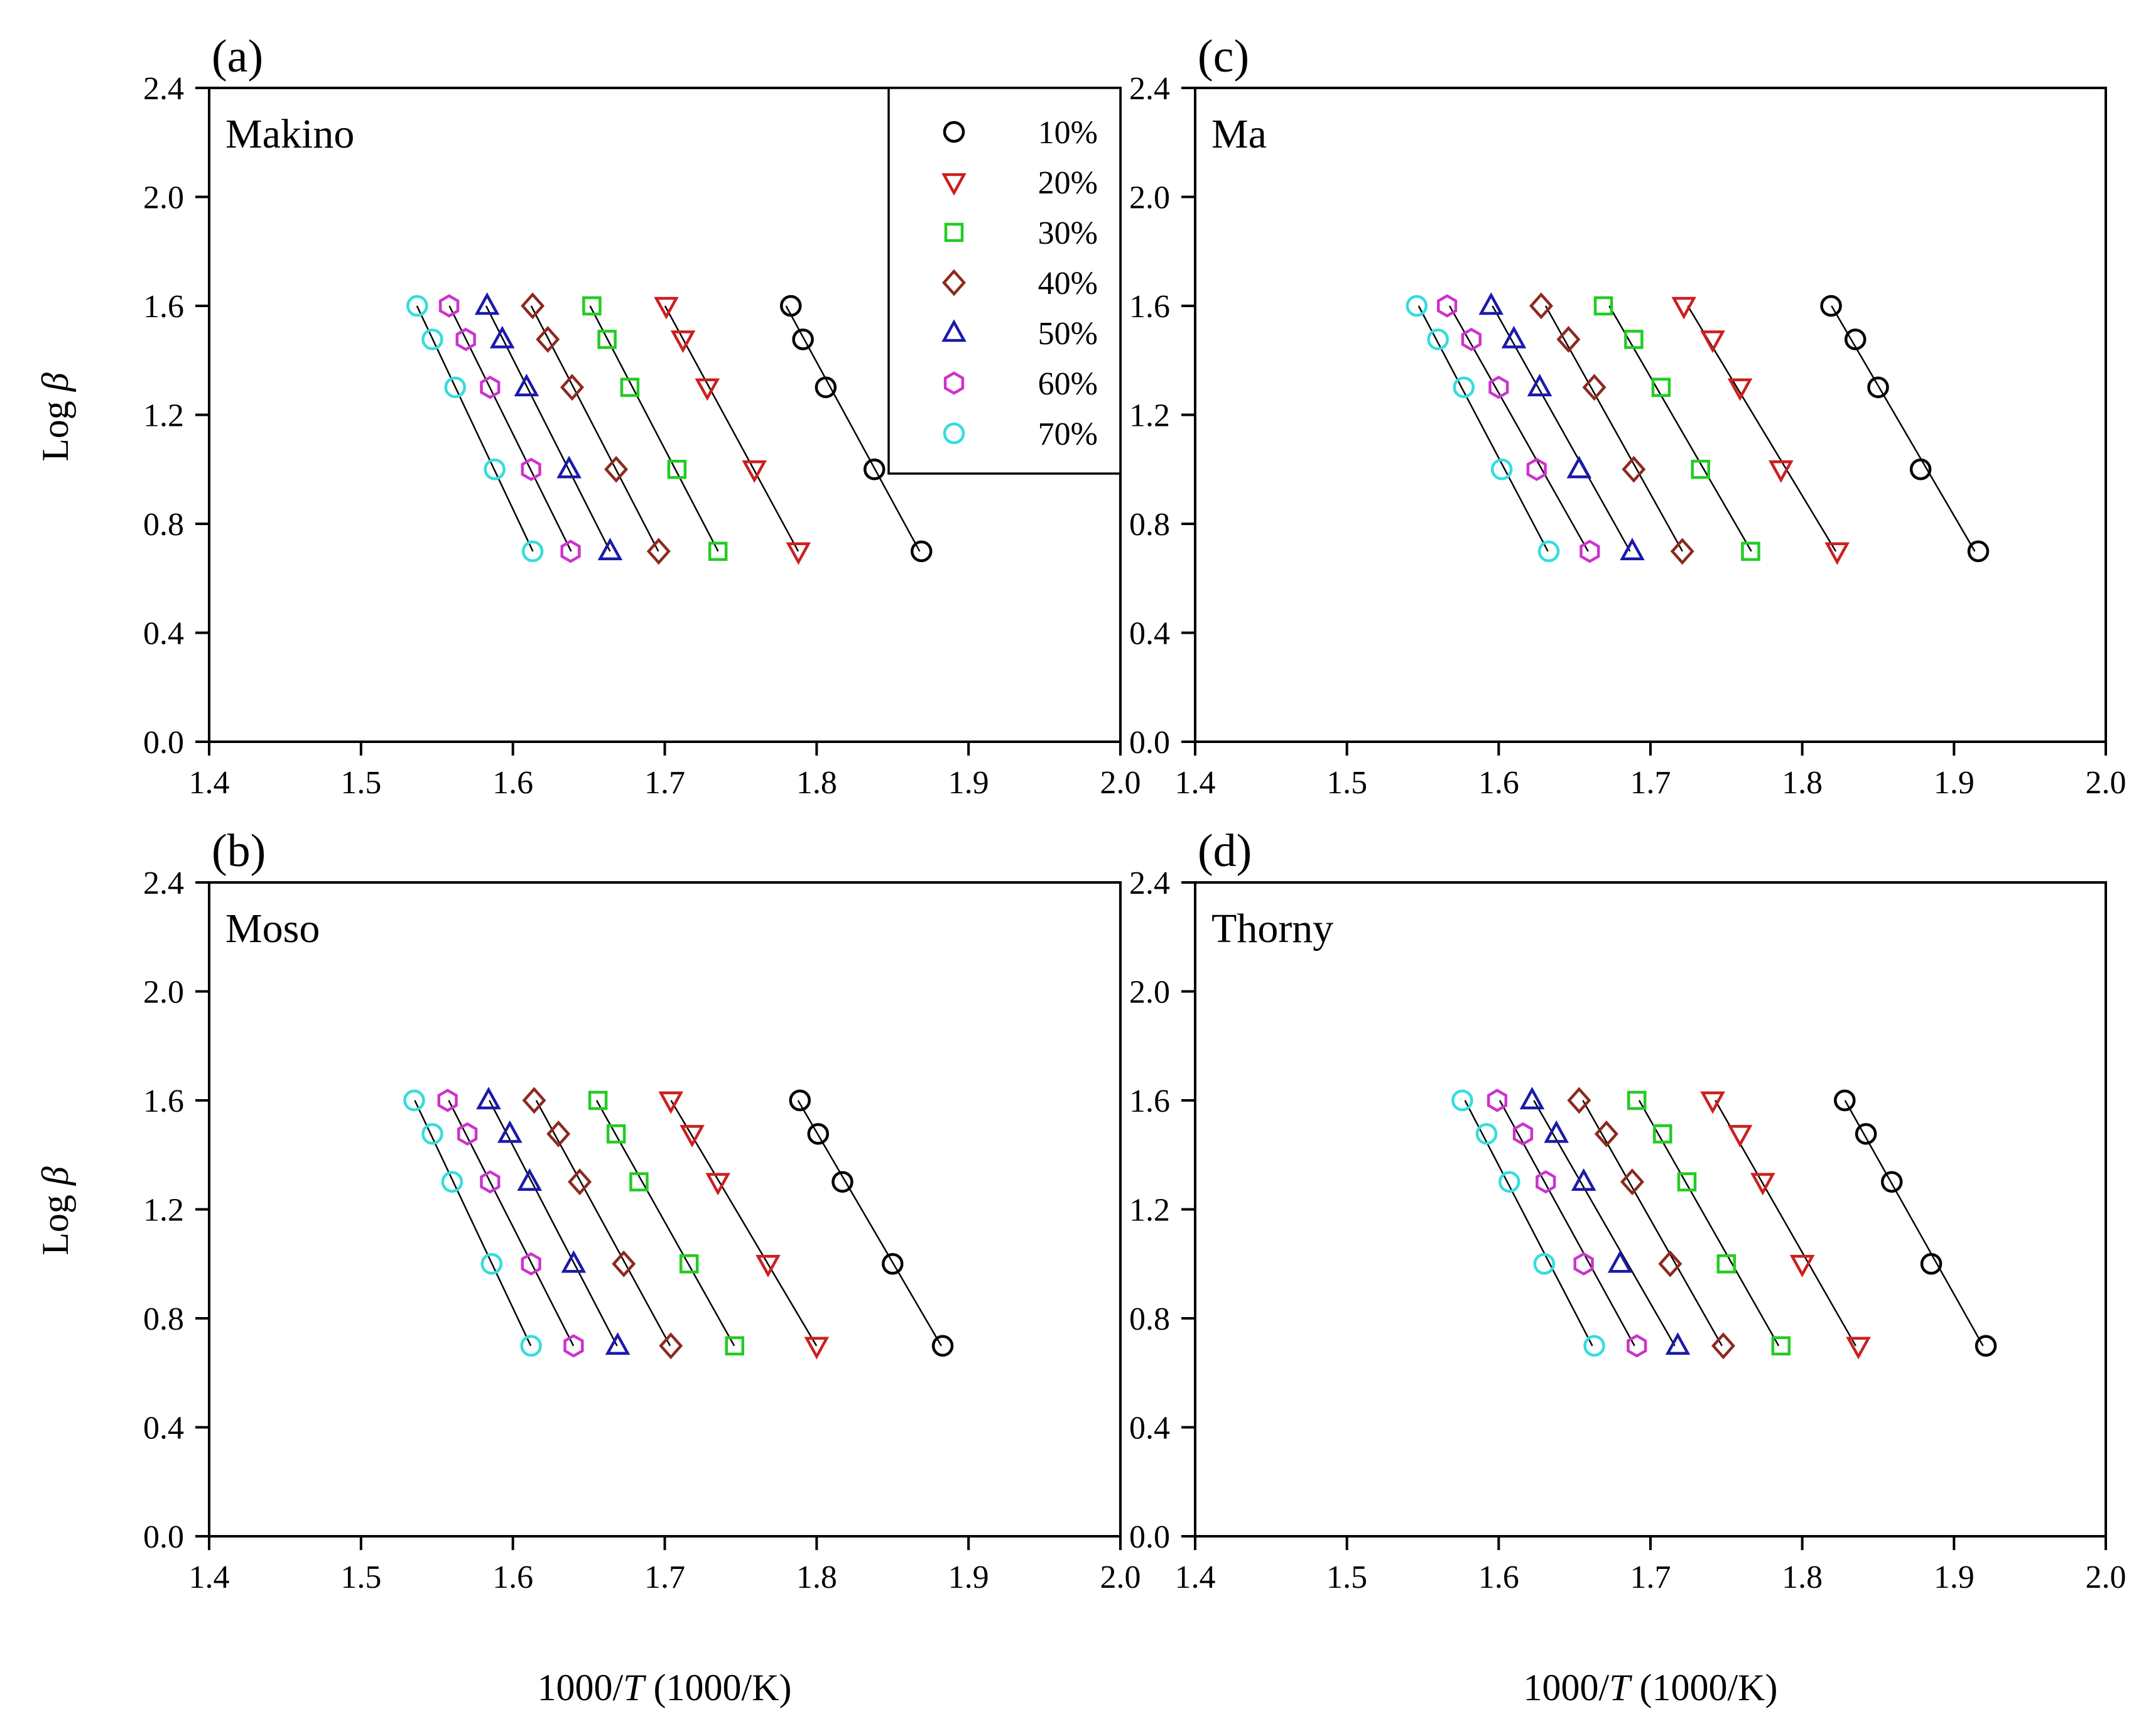 This screenshot has height=1736, width=2151. Describe the element at coordinates (1068, 334) in the screenshot. I see `legend-label: 50%` at that location.